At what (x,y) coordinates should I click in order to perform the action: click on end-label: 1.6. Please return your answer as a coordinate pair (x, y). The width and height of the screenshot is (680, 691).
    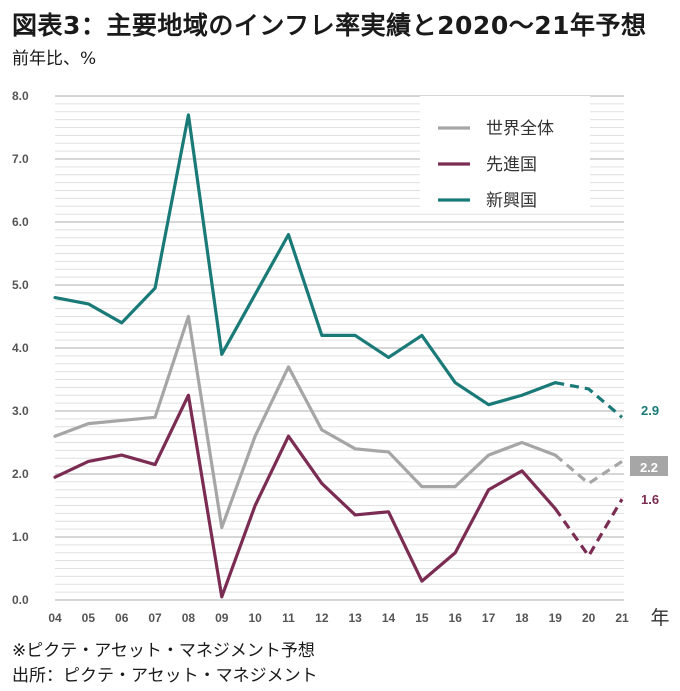
    Looking at the image, I should click on (650, 499).